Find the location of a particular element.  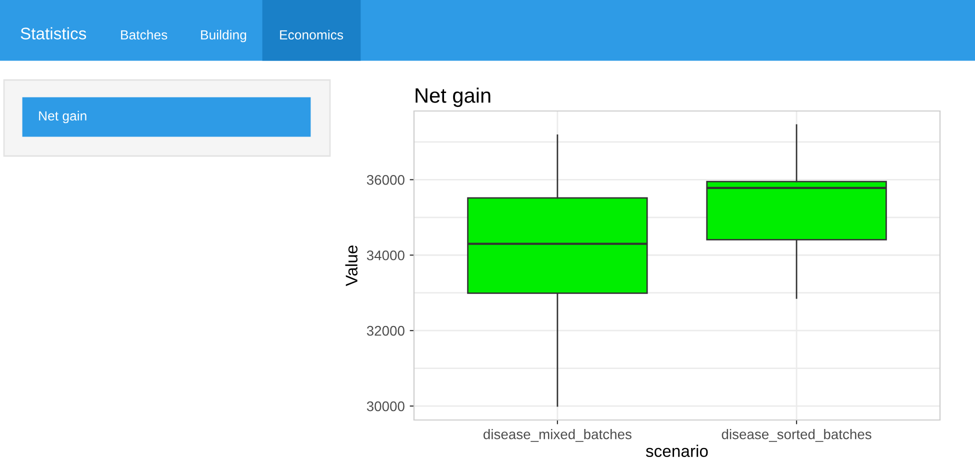

text: Statistics is located at coordinates (53, 33).